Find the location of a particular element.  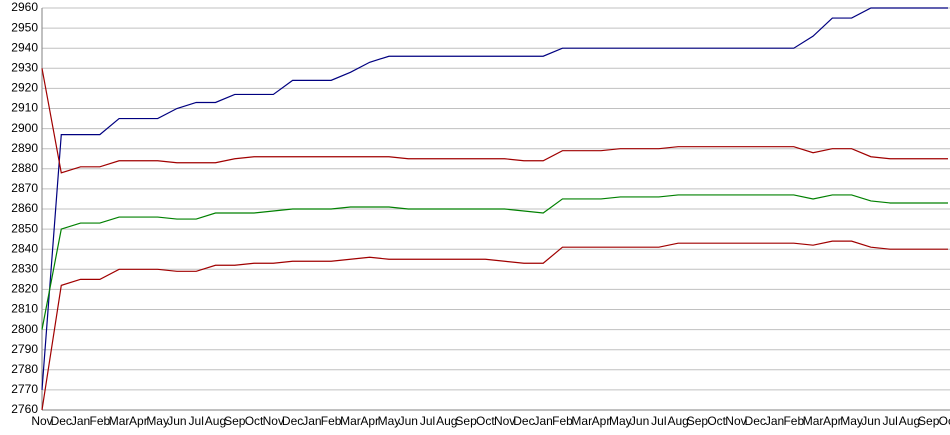

y-tick-label: 2810 is located at coordinates (24, 309).